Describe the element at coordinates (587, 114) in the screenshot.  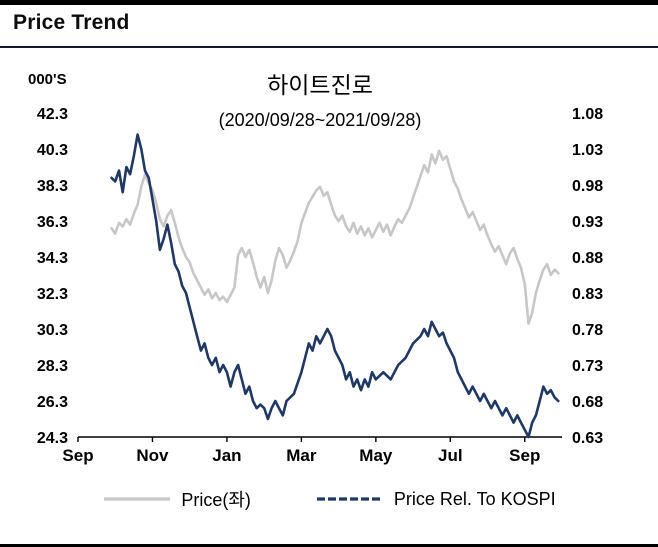
I see `right-axis-tick-label: 1.08` at that location.